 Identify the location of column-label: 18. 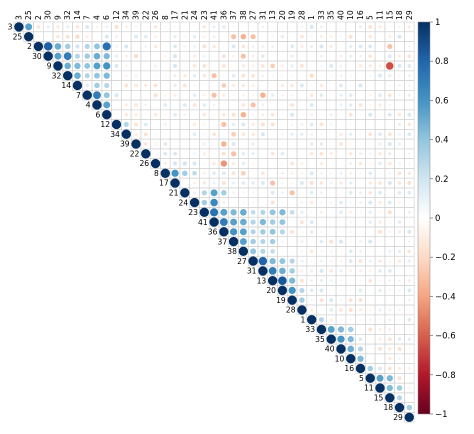
(399, 15).